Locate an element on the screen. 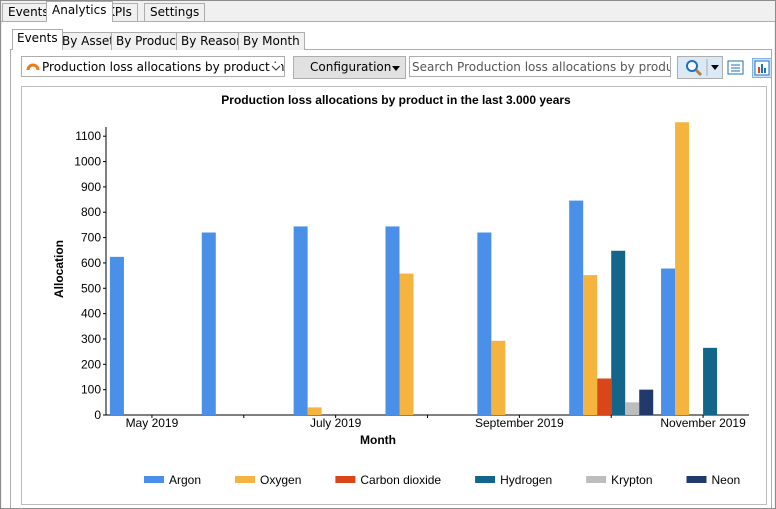 This screenshot has width=776, height=509. y-tick-label: 700 is located at coordinates (91, 238).